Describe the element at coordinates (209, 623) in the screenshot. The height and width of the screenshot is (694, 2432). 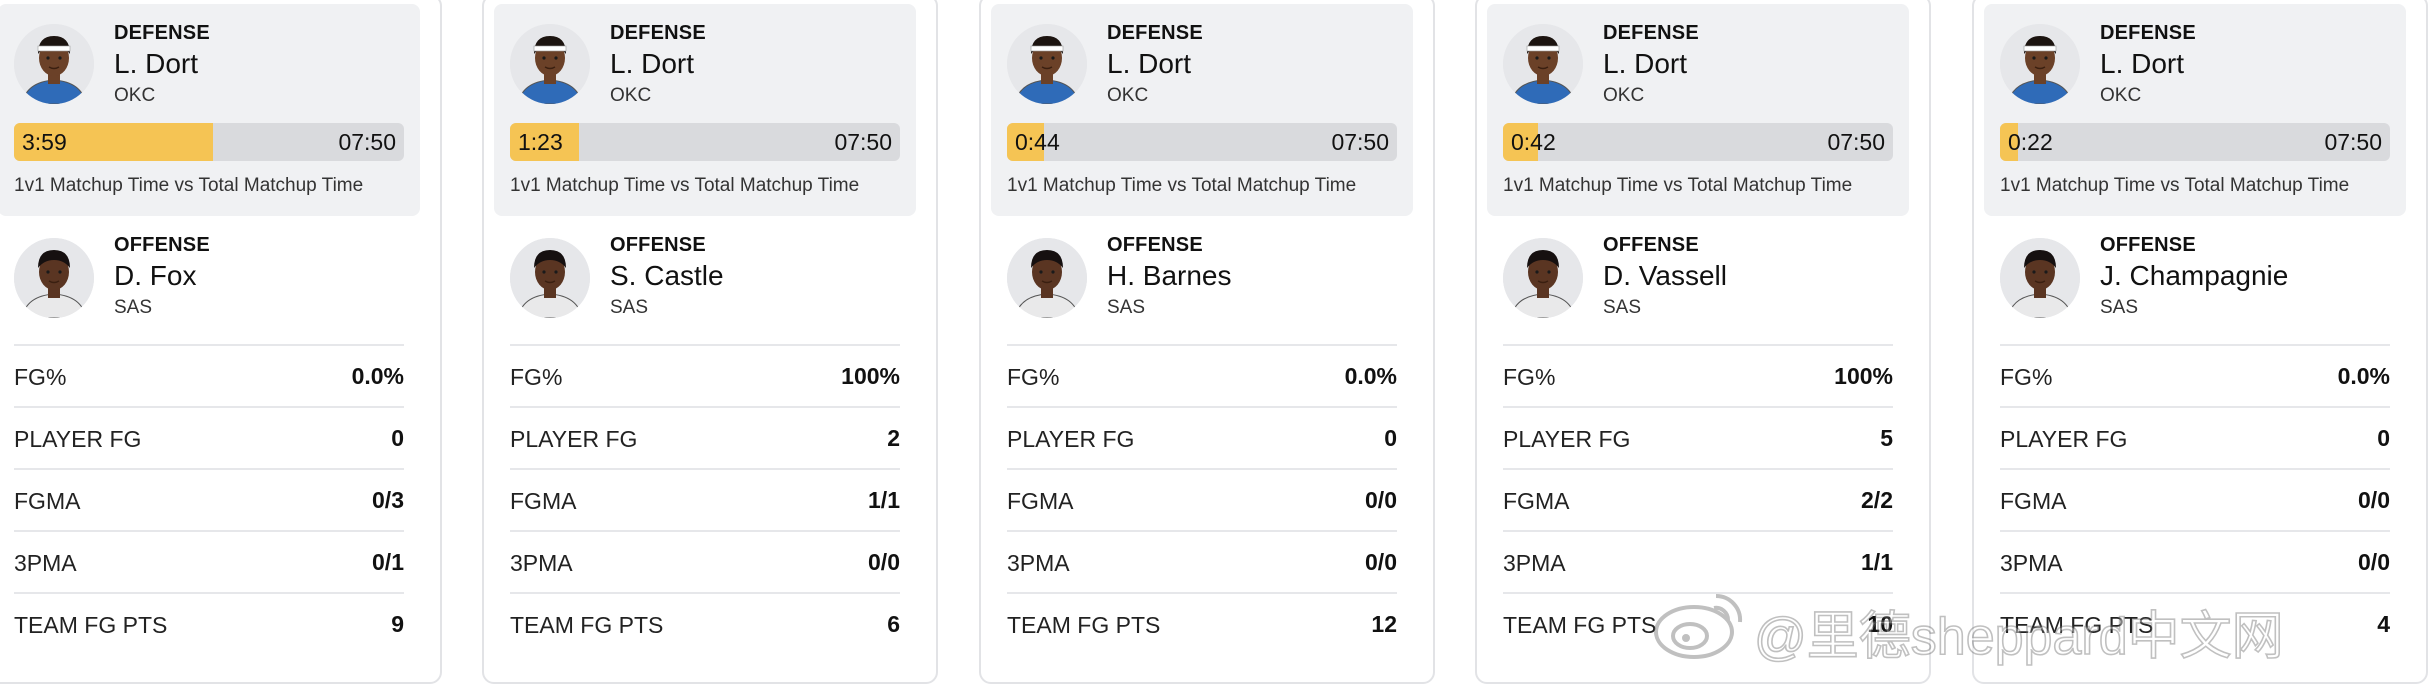
I see `stat-row: TEAM FG PTS 9` at that location.